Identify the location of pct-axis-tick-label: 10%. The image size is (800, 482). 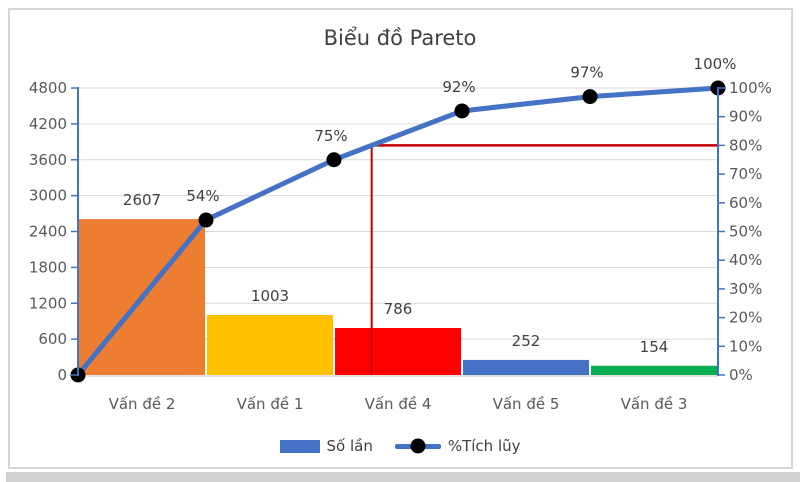
(745, 346).